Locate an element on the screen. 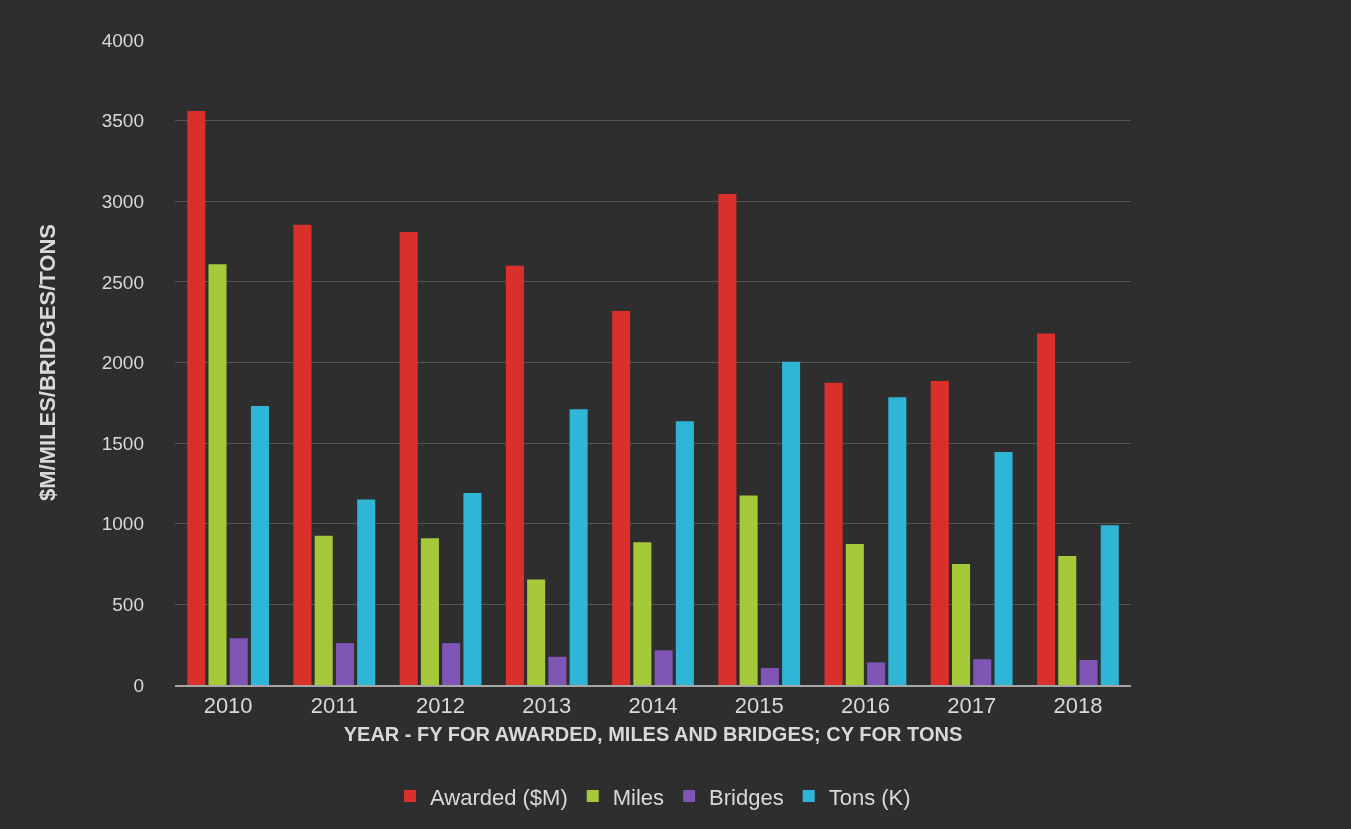 This screenshot has width=1351, height=829. x-tick-label: 2016 is located at coordinates (865, 706).